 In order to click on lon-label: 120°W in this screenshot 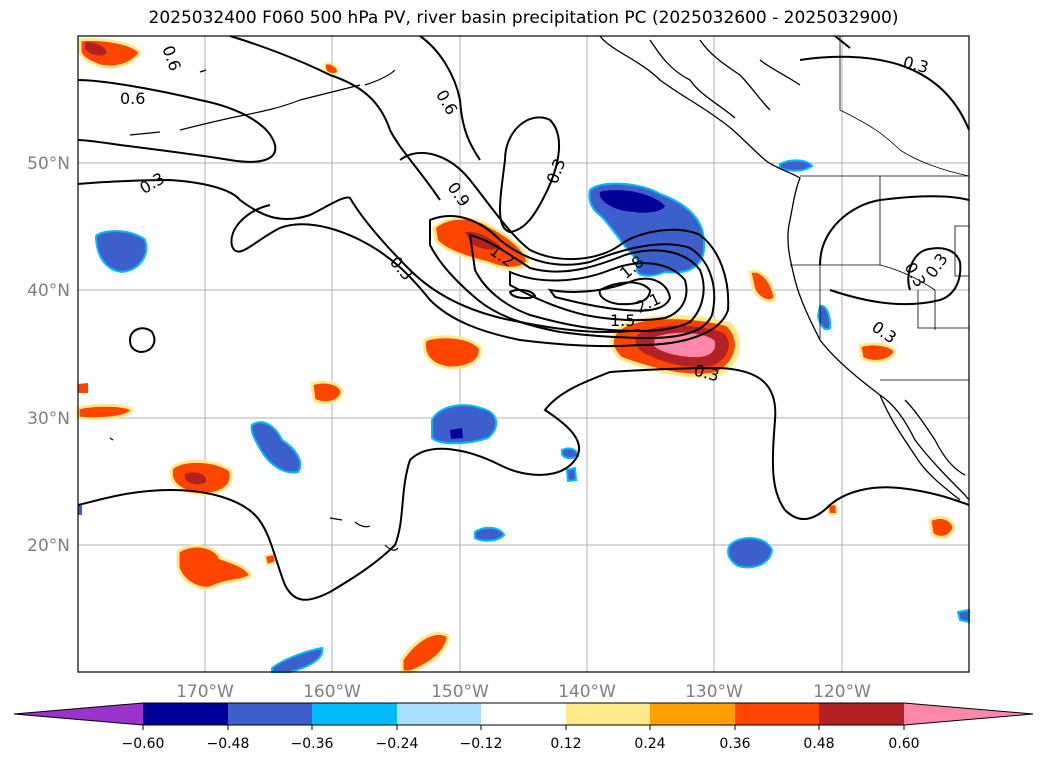, I will do `click(842, 692)`.